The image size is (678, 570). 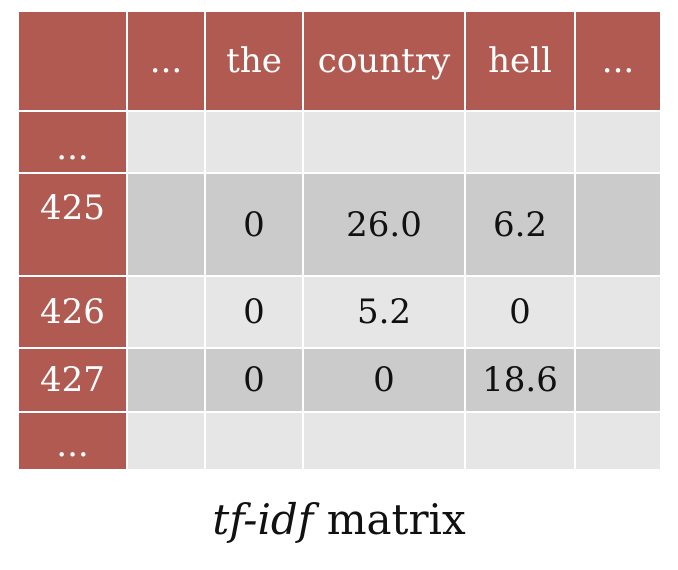 What do you see at coordinates (384, 224) in the screenshot?
I see `table-cell: 26.0` at bounding box center [384, 224].